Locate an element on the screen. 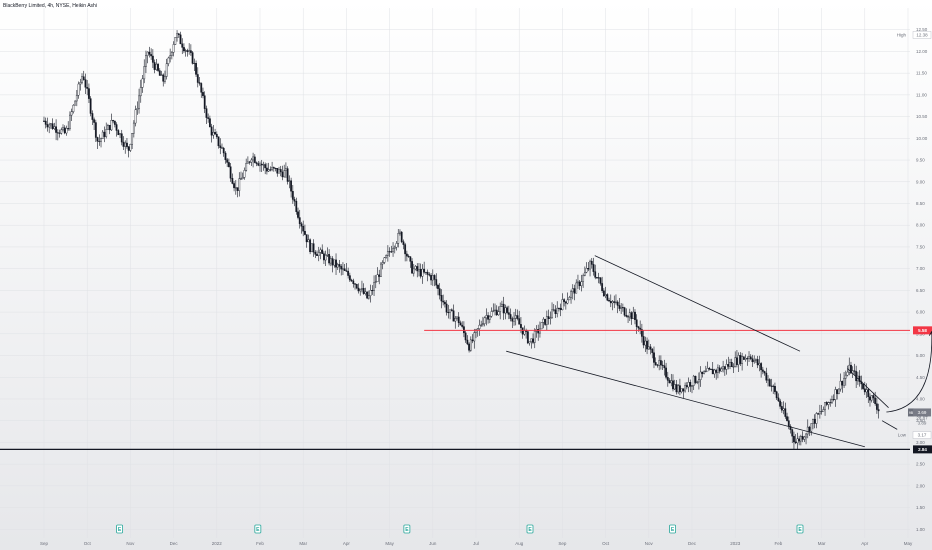  y-tick-label: 3.50 is located at coordinates (920, 420).